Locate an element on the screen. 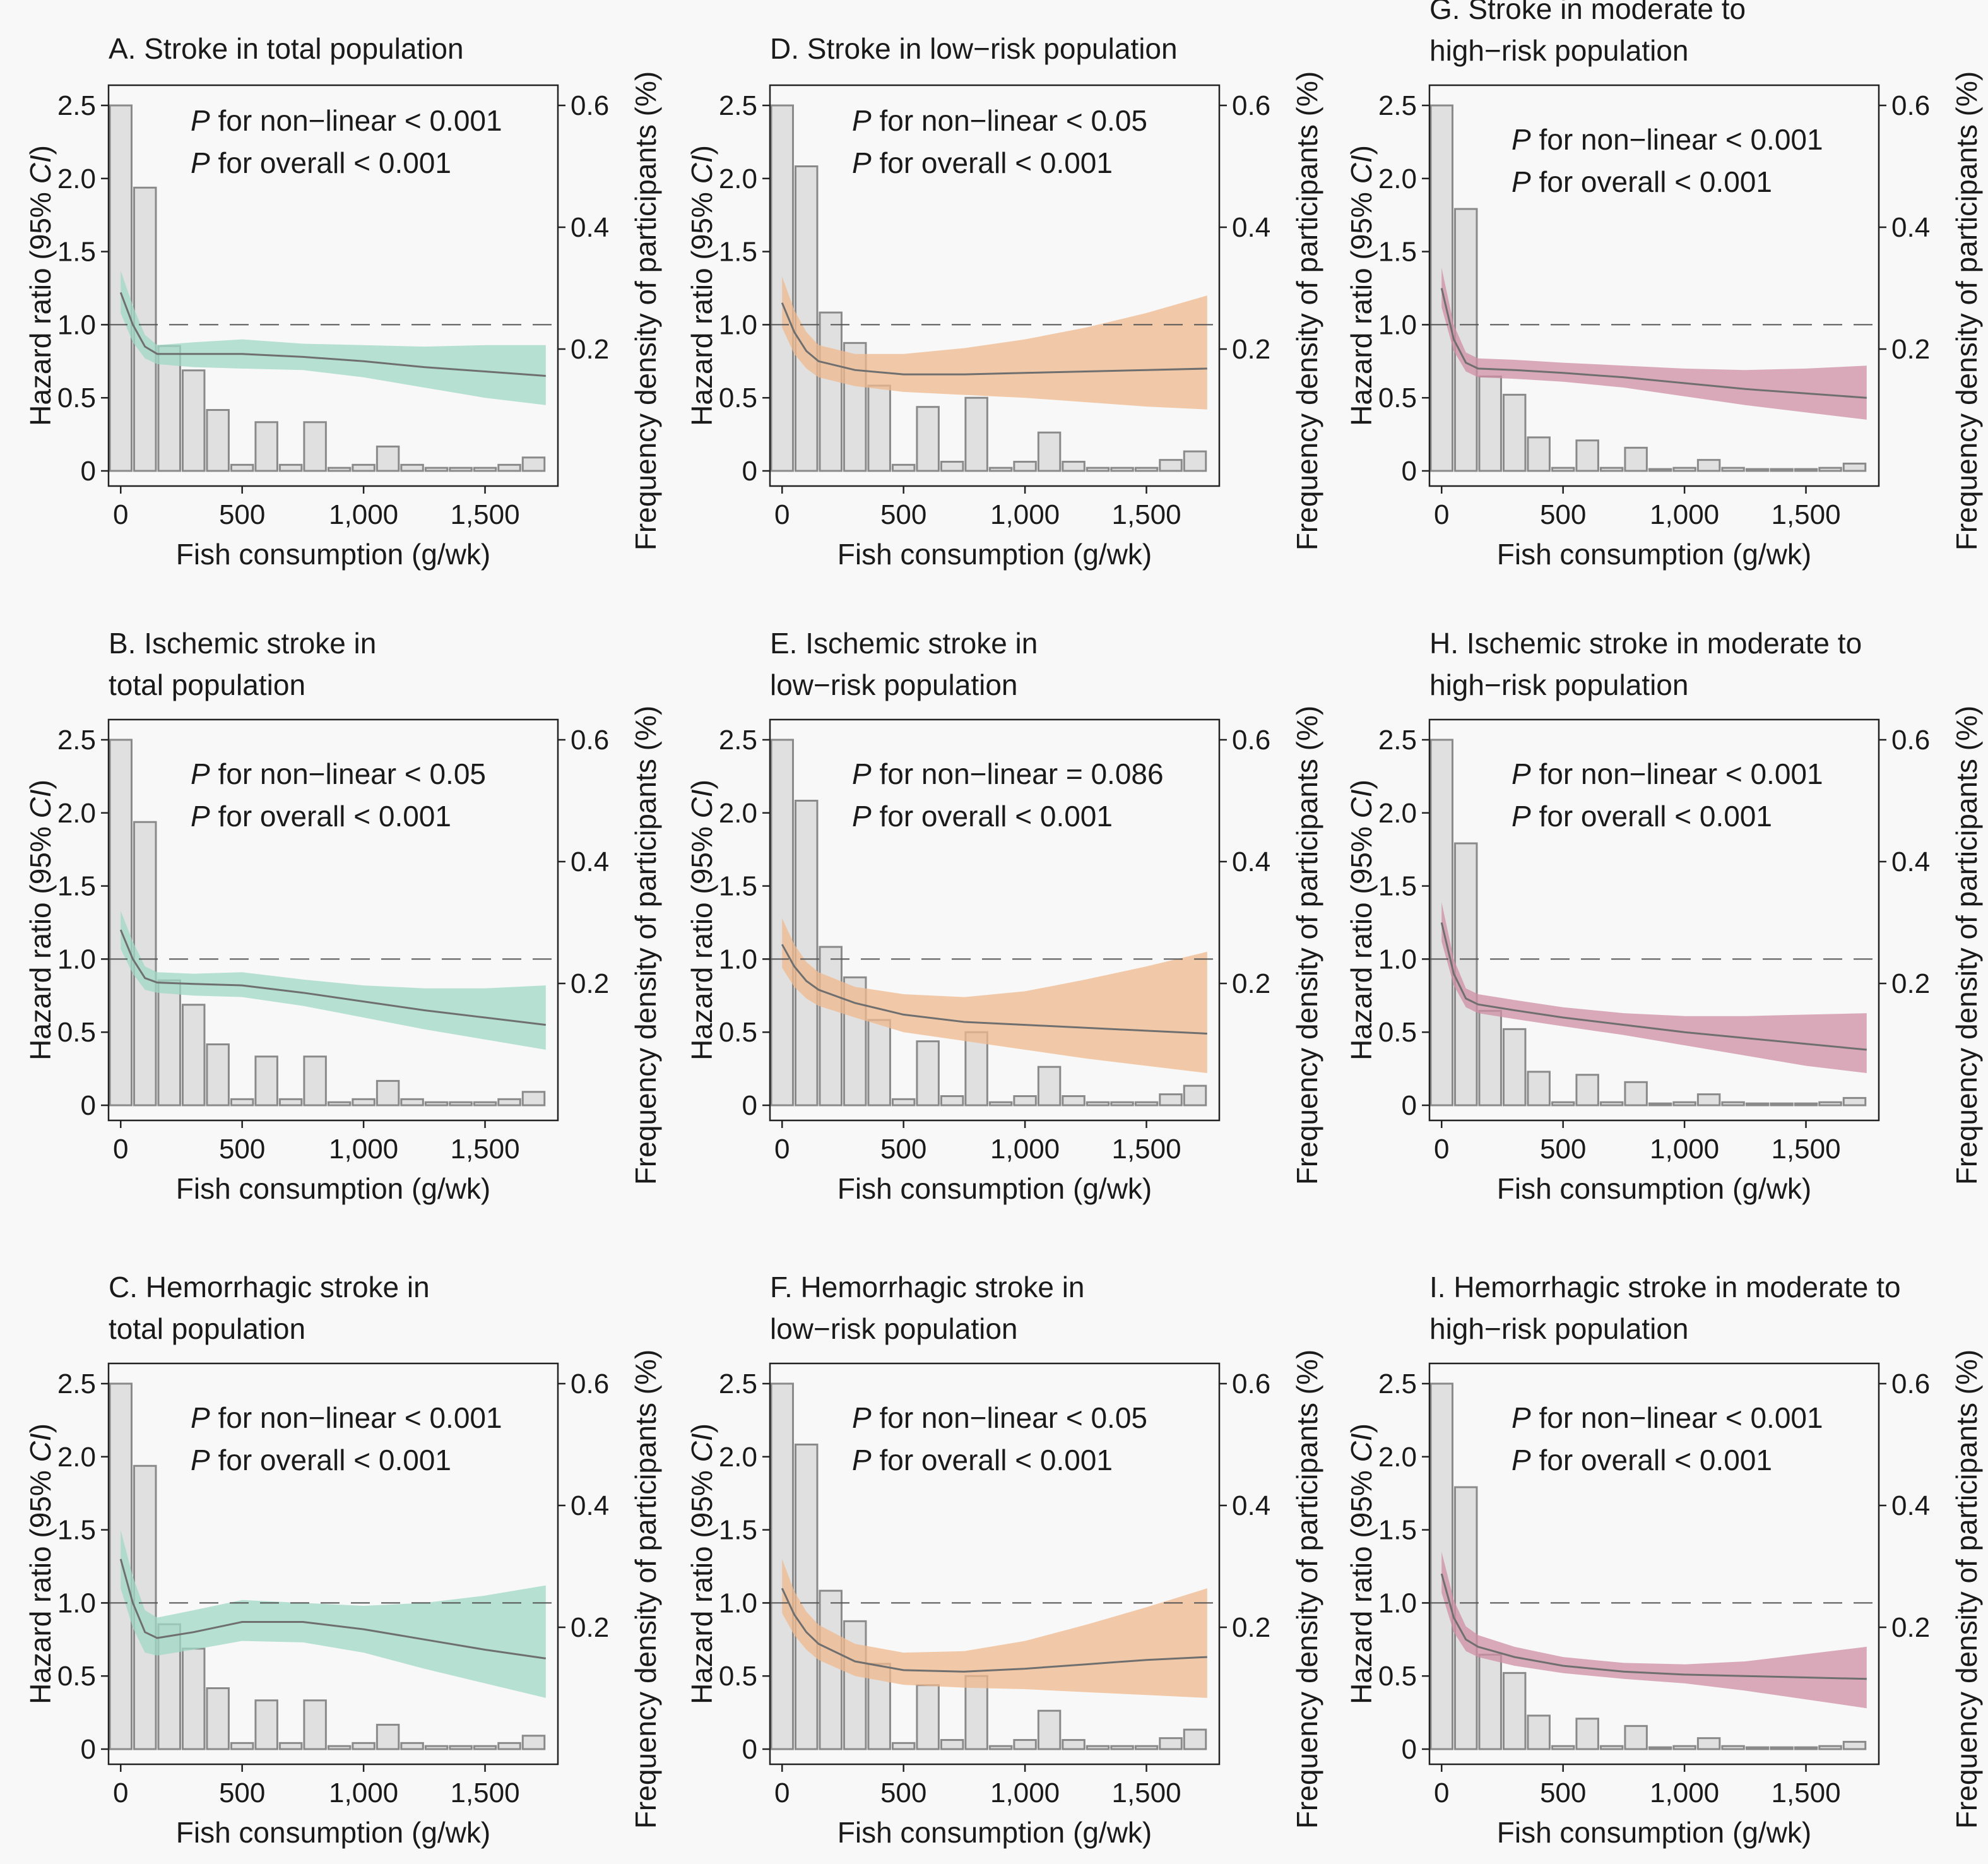  y-tick-label: 0.5 is located at coordinates (76, 1676).